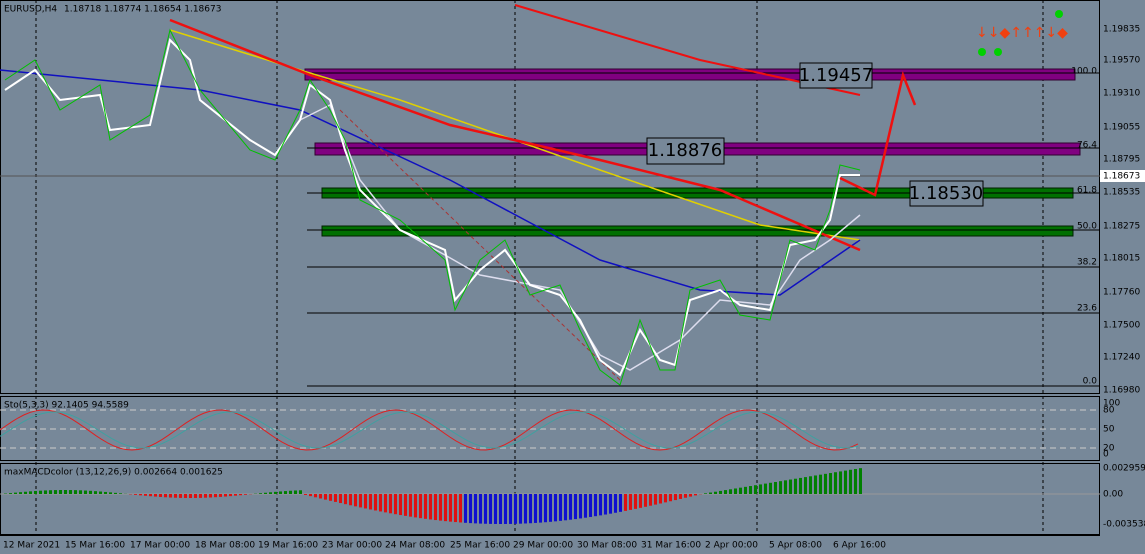 This screenshot has width=1145, height=554. What do you see at coordinates (1124, 469) in the screenshot?
I see `macd-axis-label: 0.002959` at bounding box center [1124, 469].